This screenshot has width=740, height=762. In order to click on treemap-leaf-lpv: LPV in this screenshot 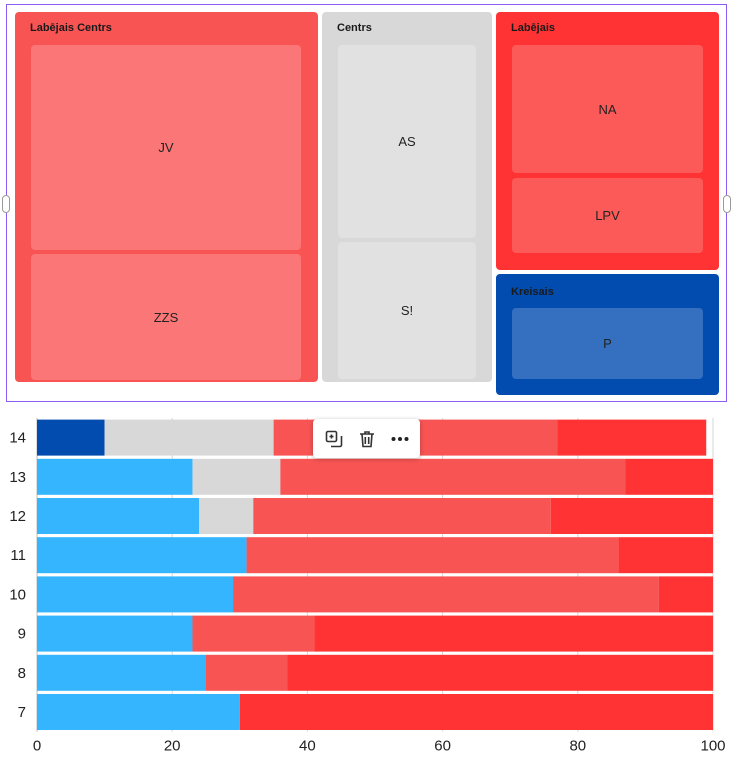, I will do `click(607, 215)`.